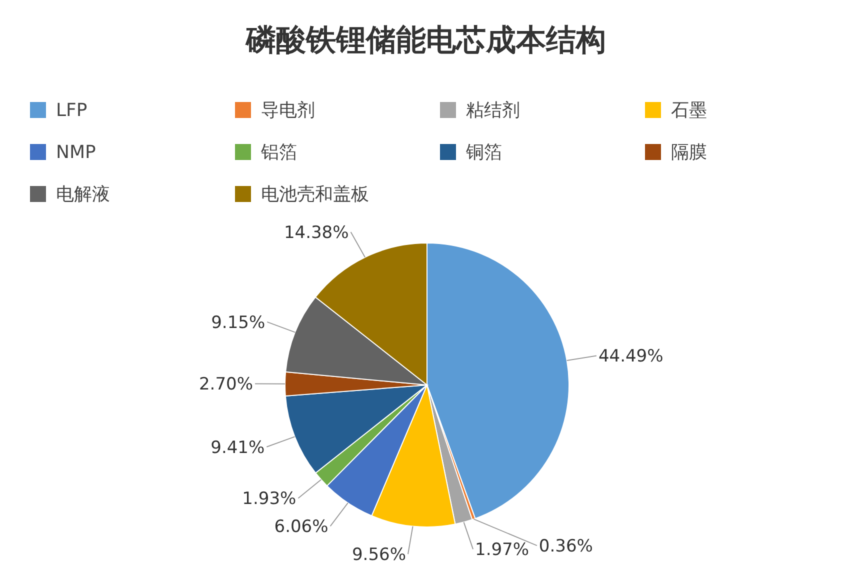 Image resolution: width=852 pixels, height=568 pixels. What do you see at coordinates (278, 152) in the screenshot?
I see `legend-label: 铝箔` at bounding box center [278, 152].